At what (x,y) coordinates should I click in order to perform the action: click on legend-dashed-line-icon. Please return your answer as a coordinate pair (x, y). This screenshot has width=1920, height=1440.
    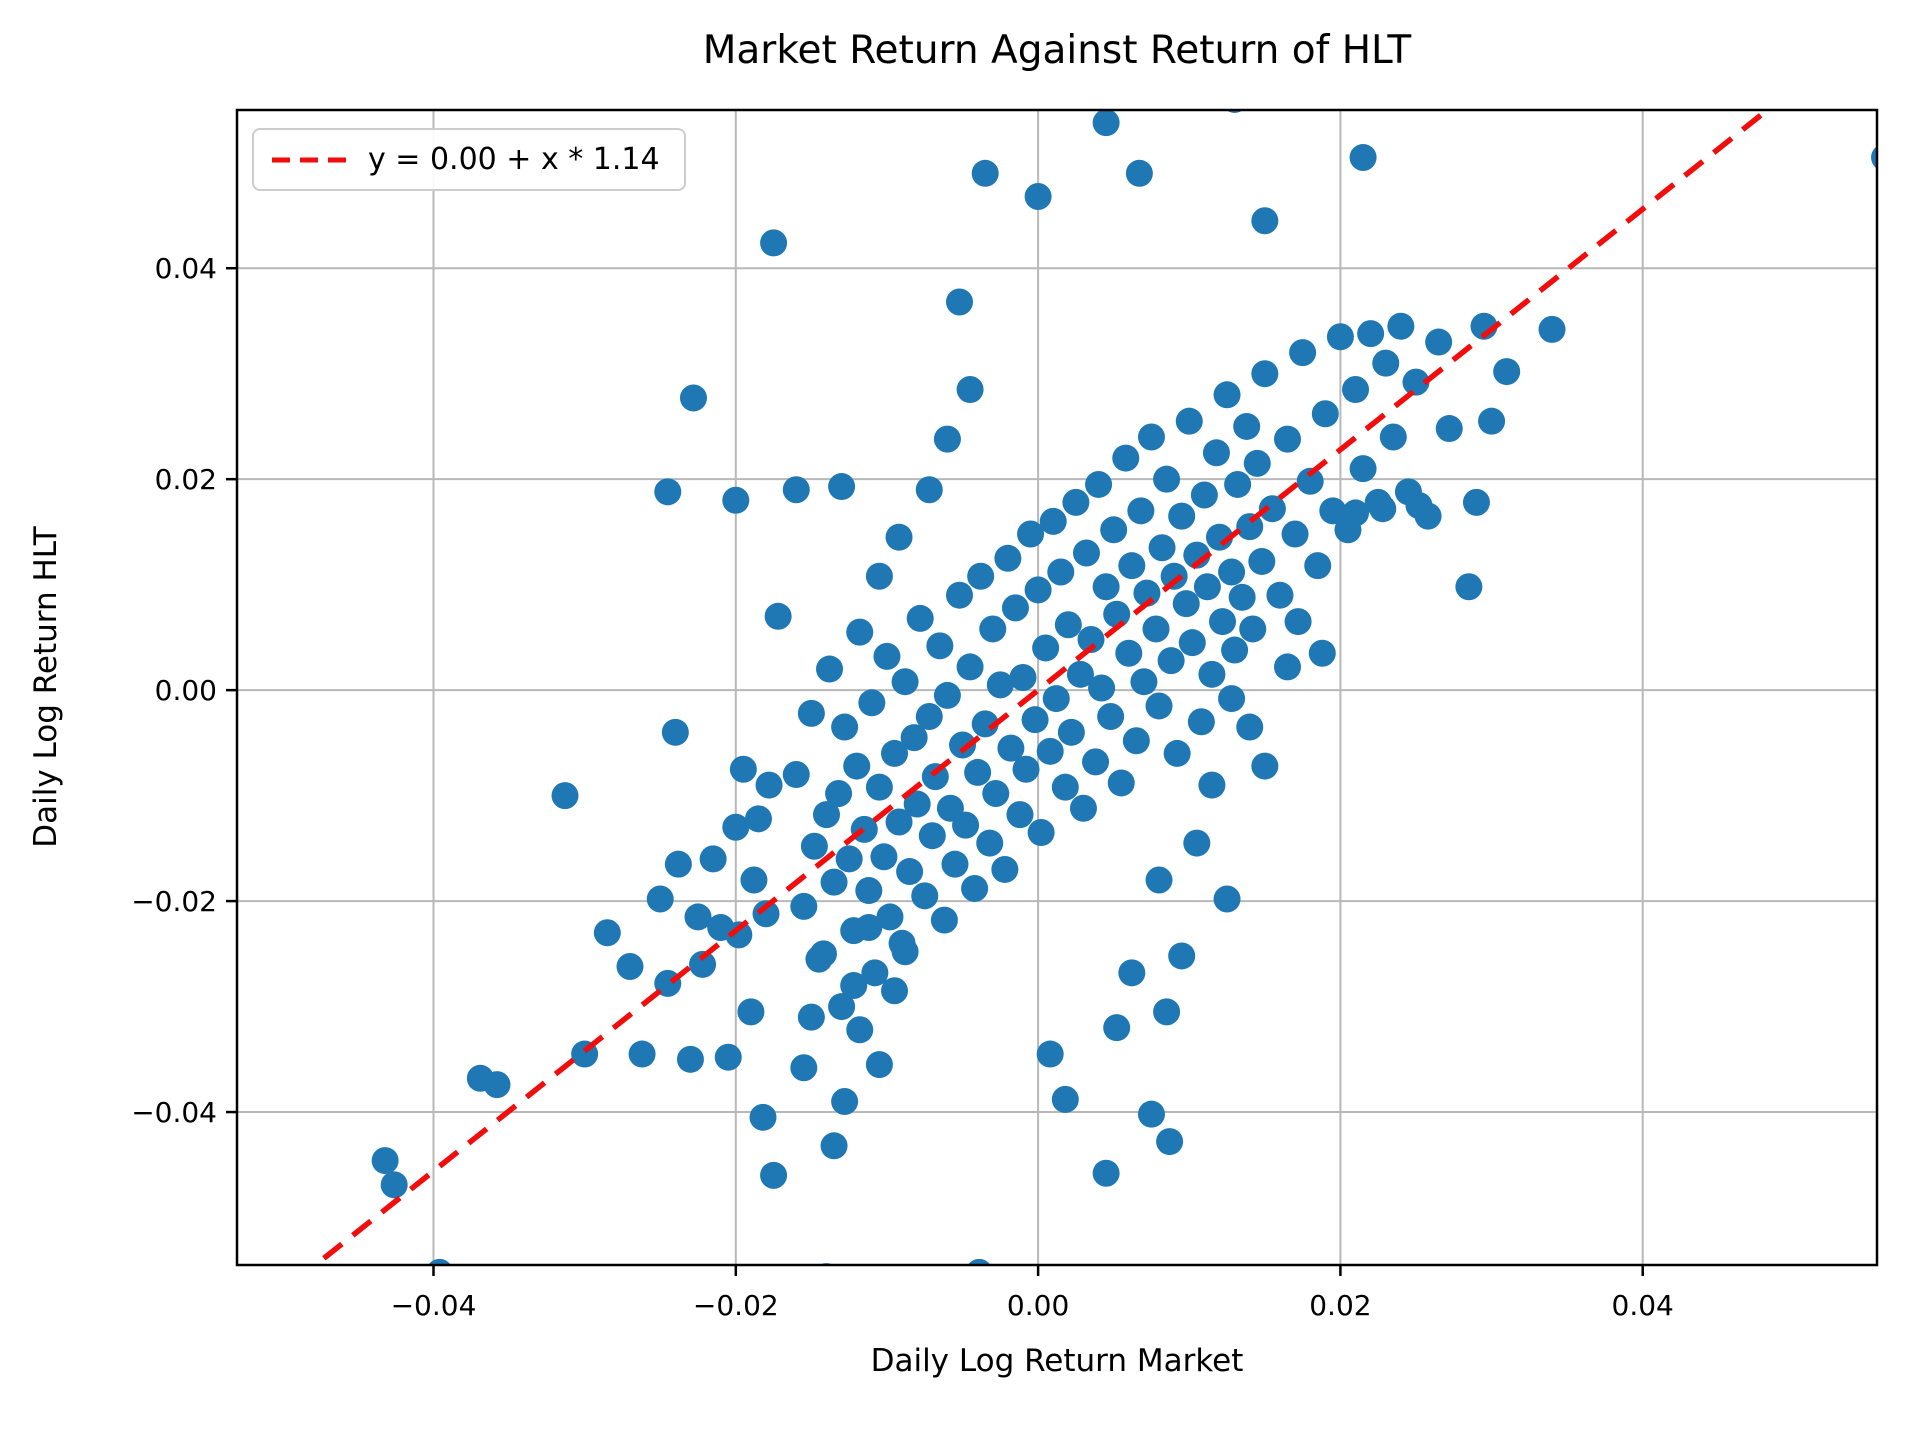
    Looking at the image, I should click on (309, 159).